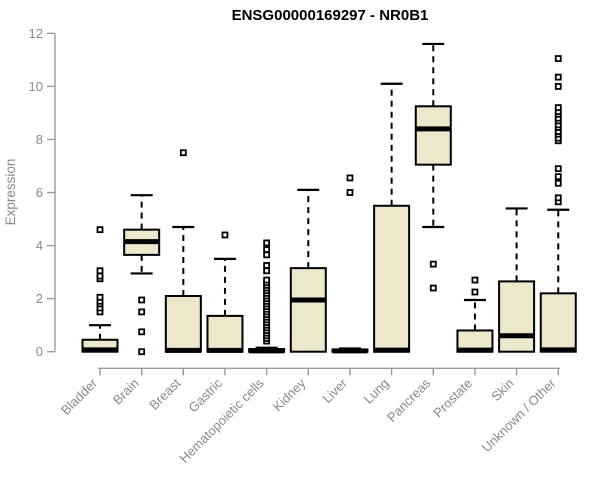 The image size is (600, 500). What do you see at coordinates (225, 292) in the screenshot?
I see `box-gastric` at bounding box center [225, 292].